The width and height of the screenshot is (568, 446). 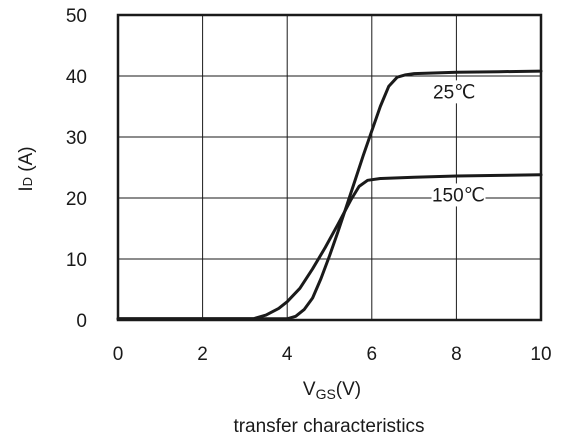 What do you see at coordinates (372, 354) in the screenshot?
I see `x-tick-label: 6` at bounding box center [372, 354].